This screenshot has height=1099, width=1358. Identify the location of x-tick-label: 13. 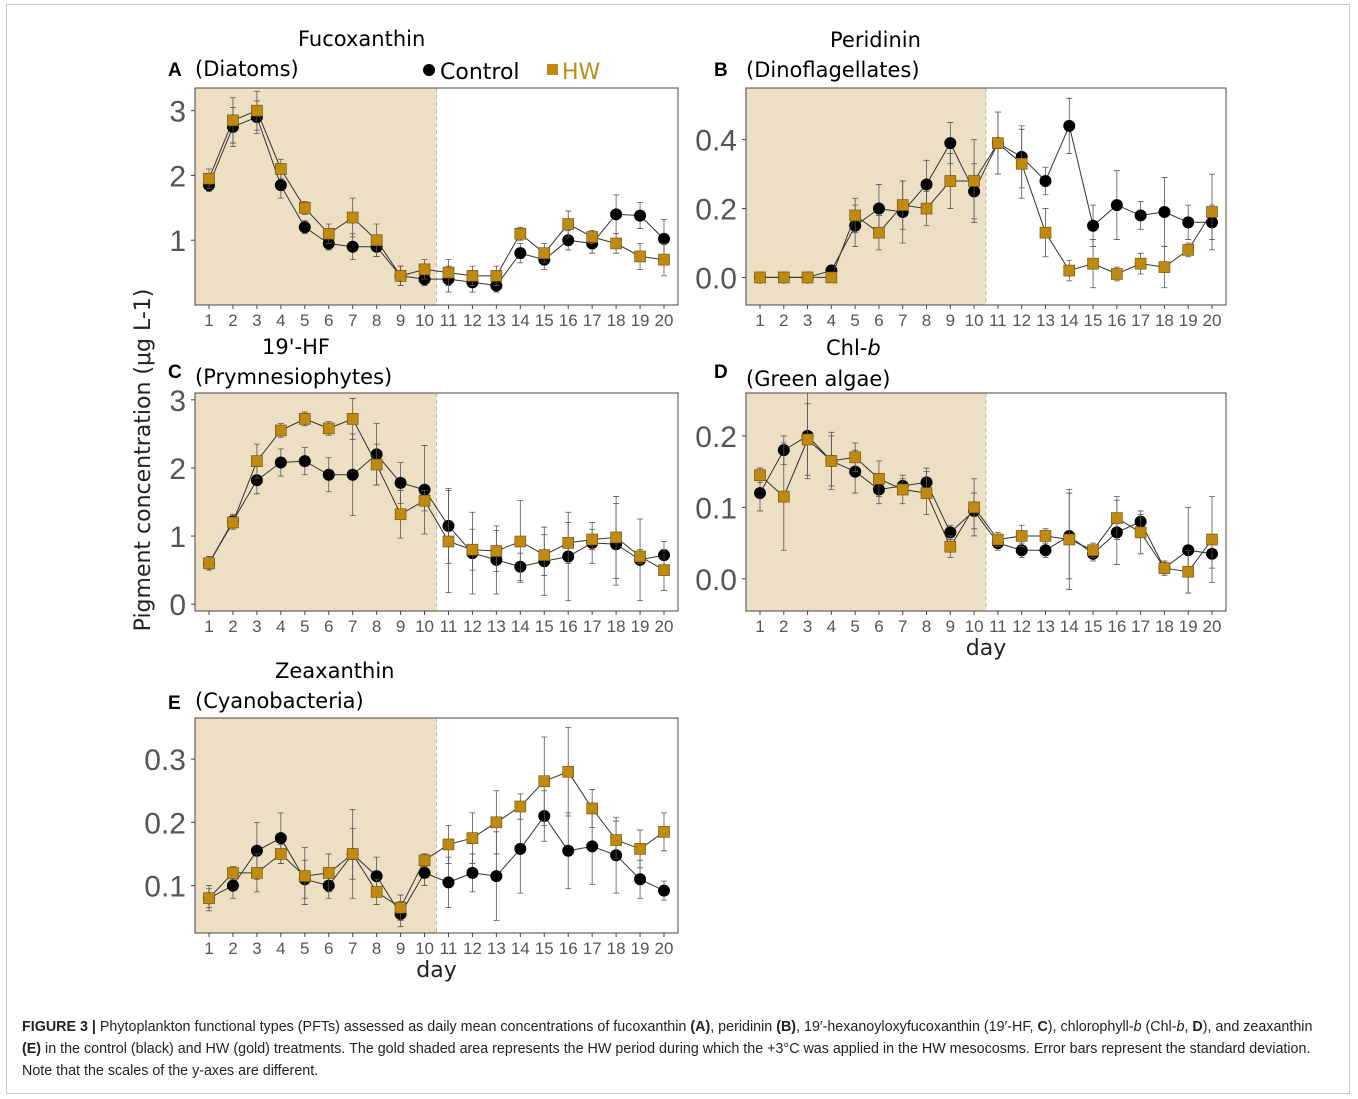
(1045, 626).